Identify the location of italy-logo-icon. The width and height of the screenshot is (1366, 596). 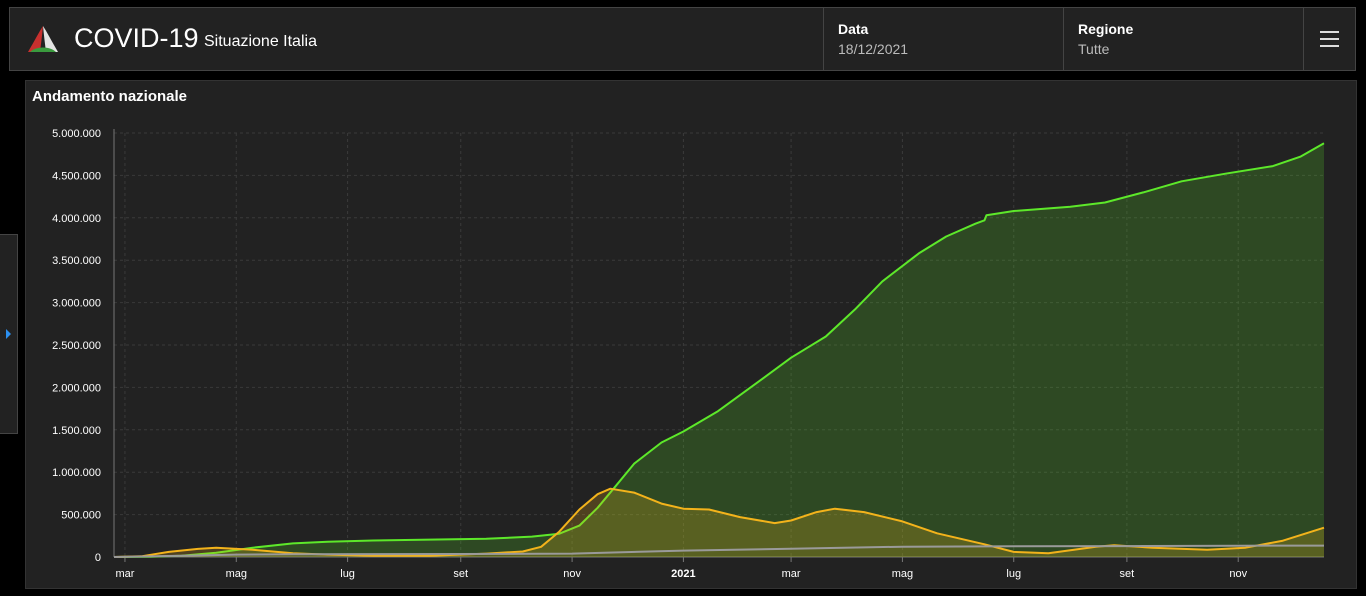
(43, 39).